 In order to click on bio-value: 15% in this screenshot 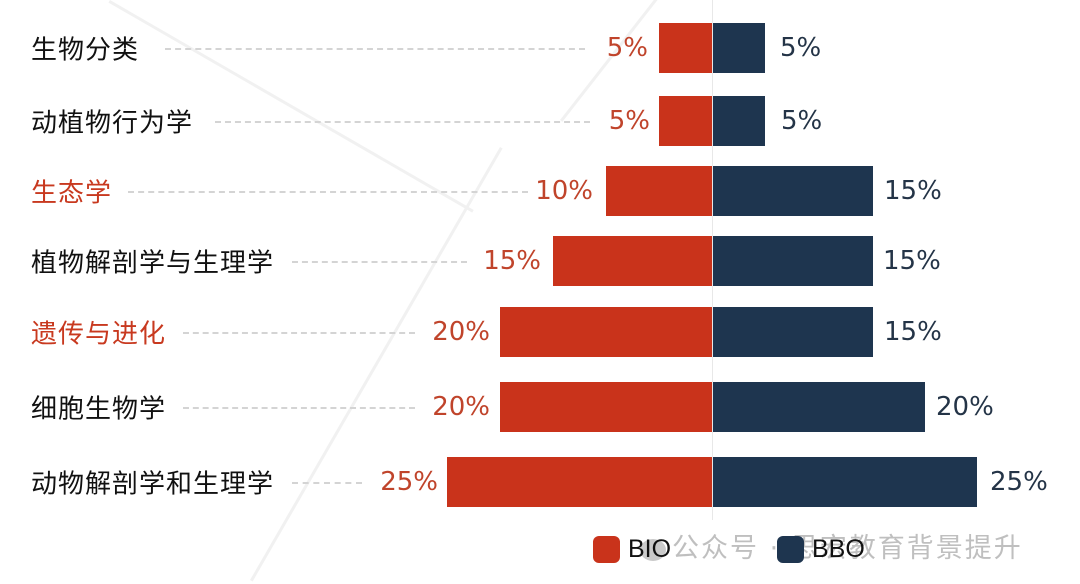, I will do `click(512, 261)`.